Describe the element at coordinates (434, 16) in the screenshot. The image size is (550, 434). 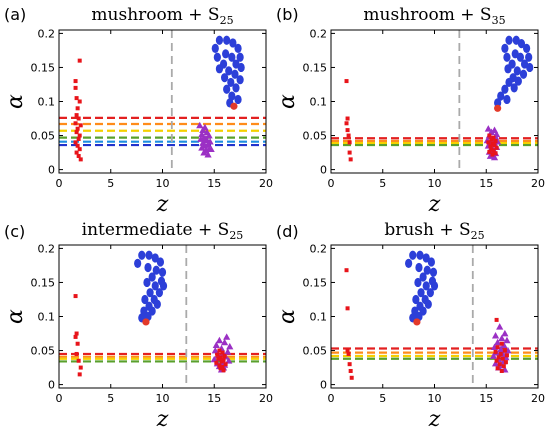
I see `chart-title: mushroom + S35` at that location.